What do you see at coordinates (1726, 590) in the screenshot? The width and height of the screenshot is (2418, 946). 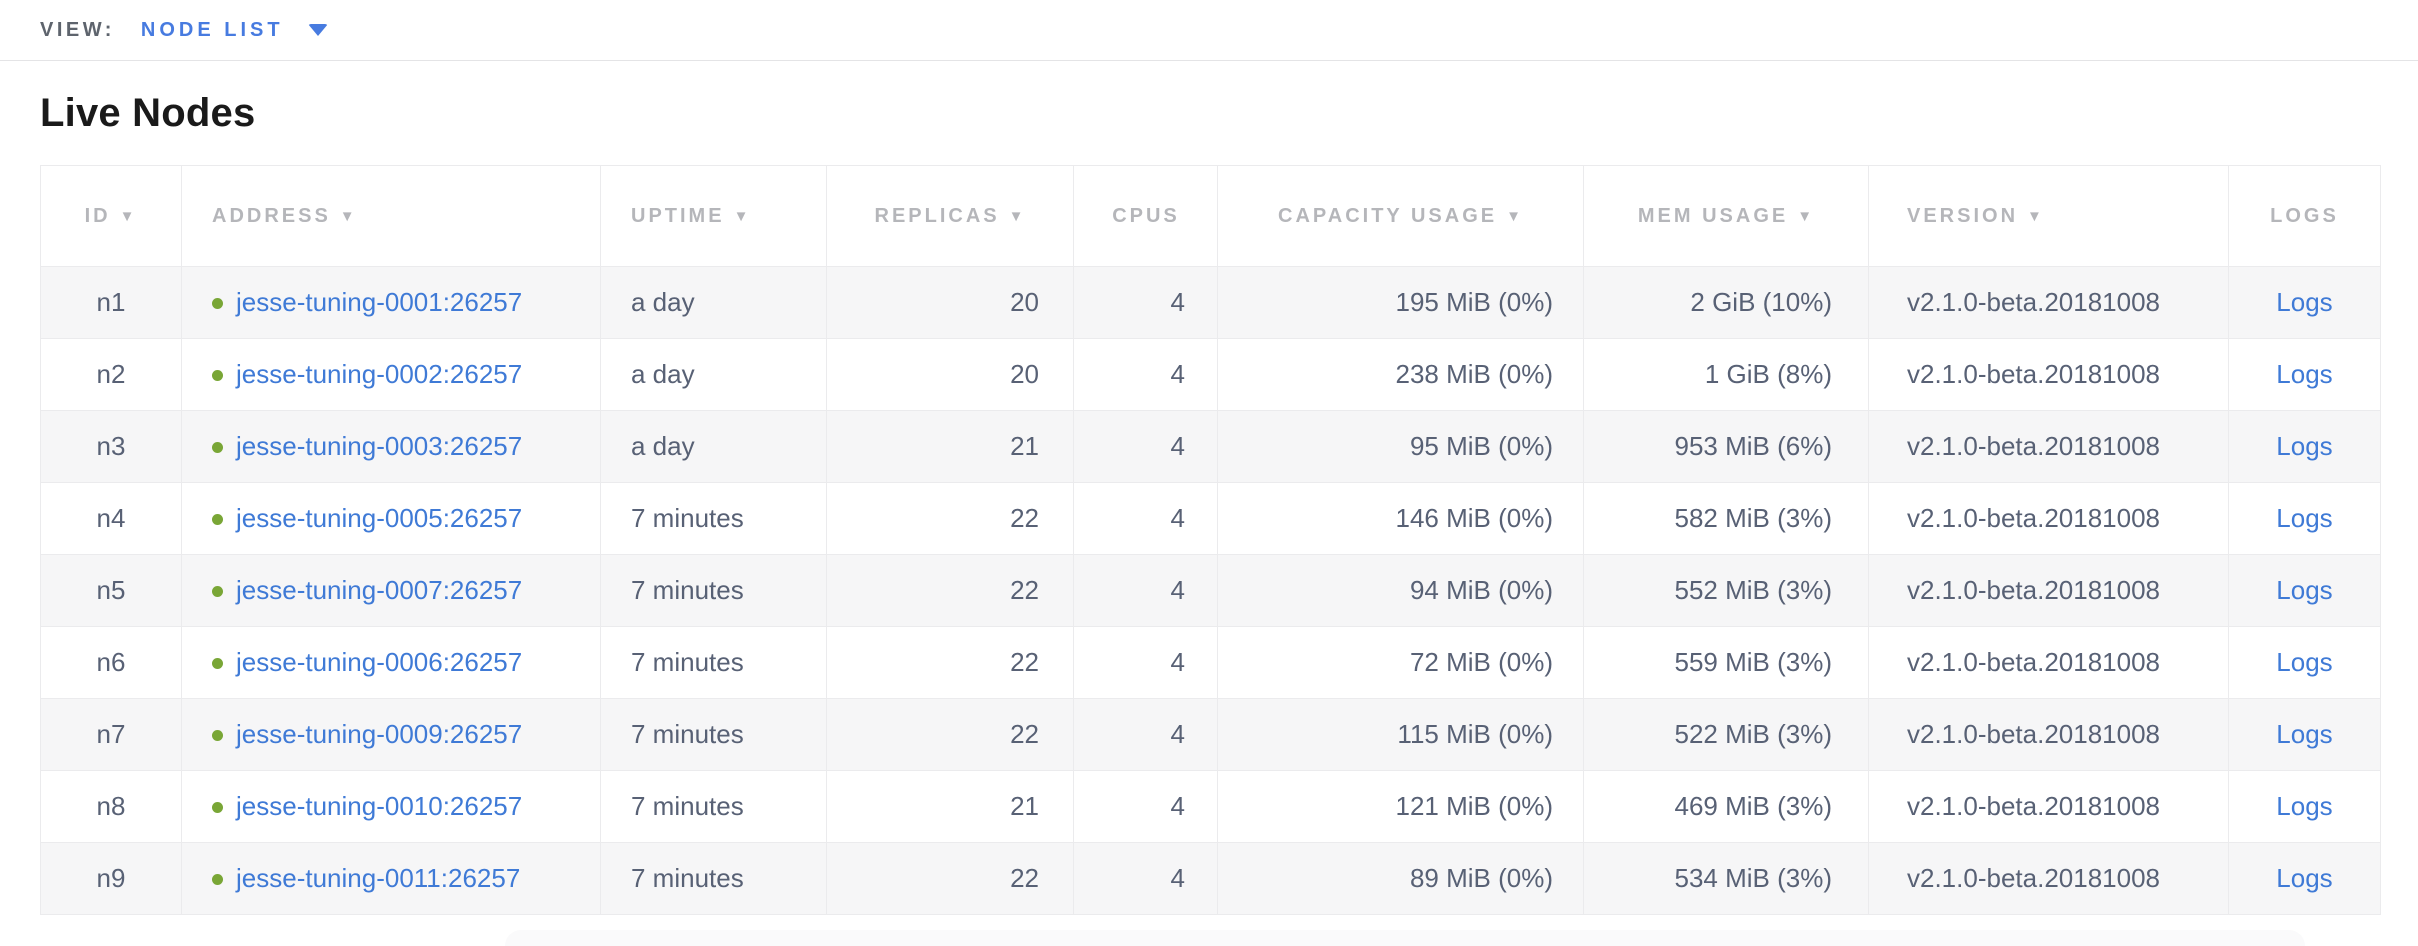 I see `node-mem-usage-cell: 552 MiB (3%)` at bounding box center [1726, 590].